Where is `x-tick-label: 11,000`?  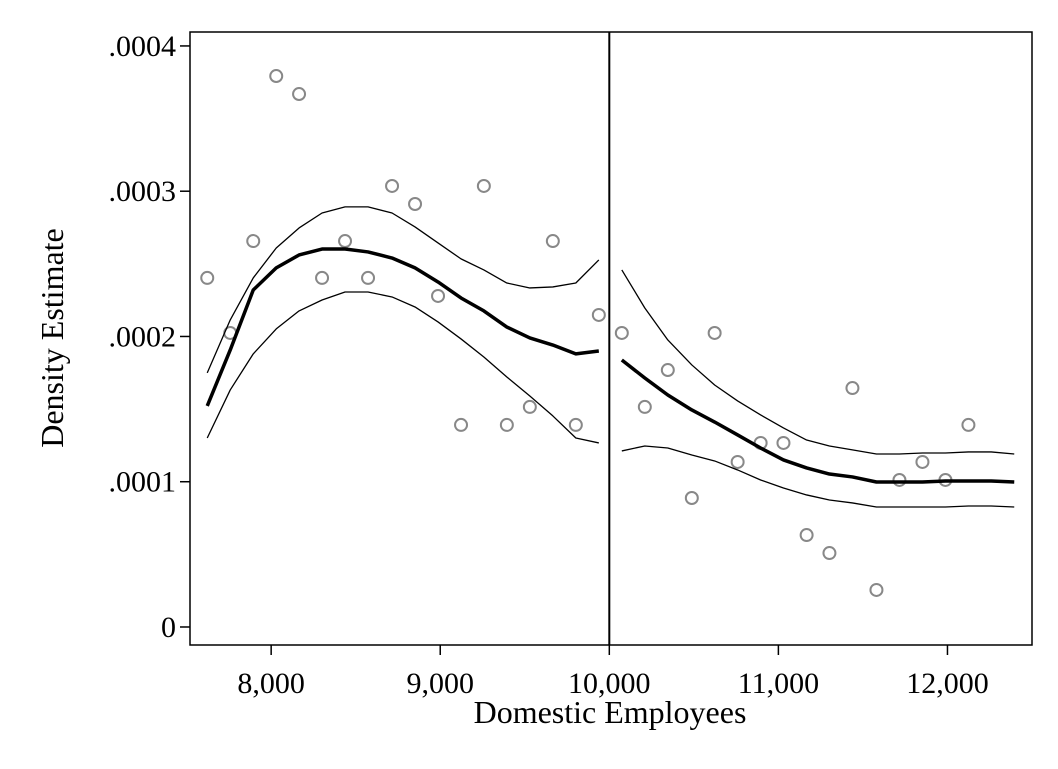 x-tick-label: 11,000 is located at coordinates (778, 683).